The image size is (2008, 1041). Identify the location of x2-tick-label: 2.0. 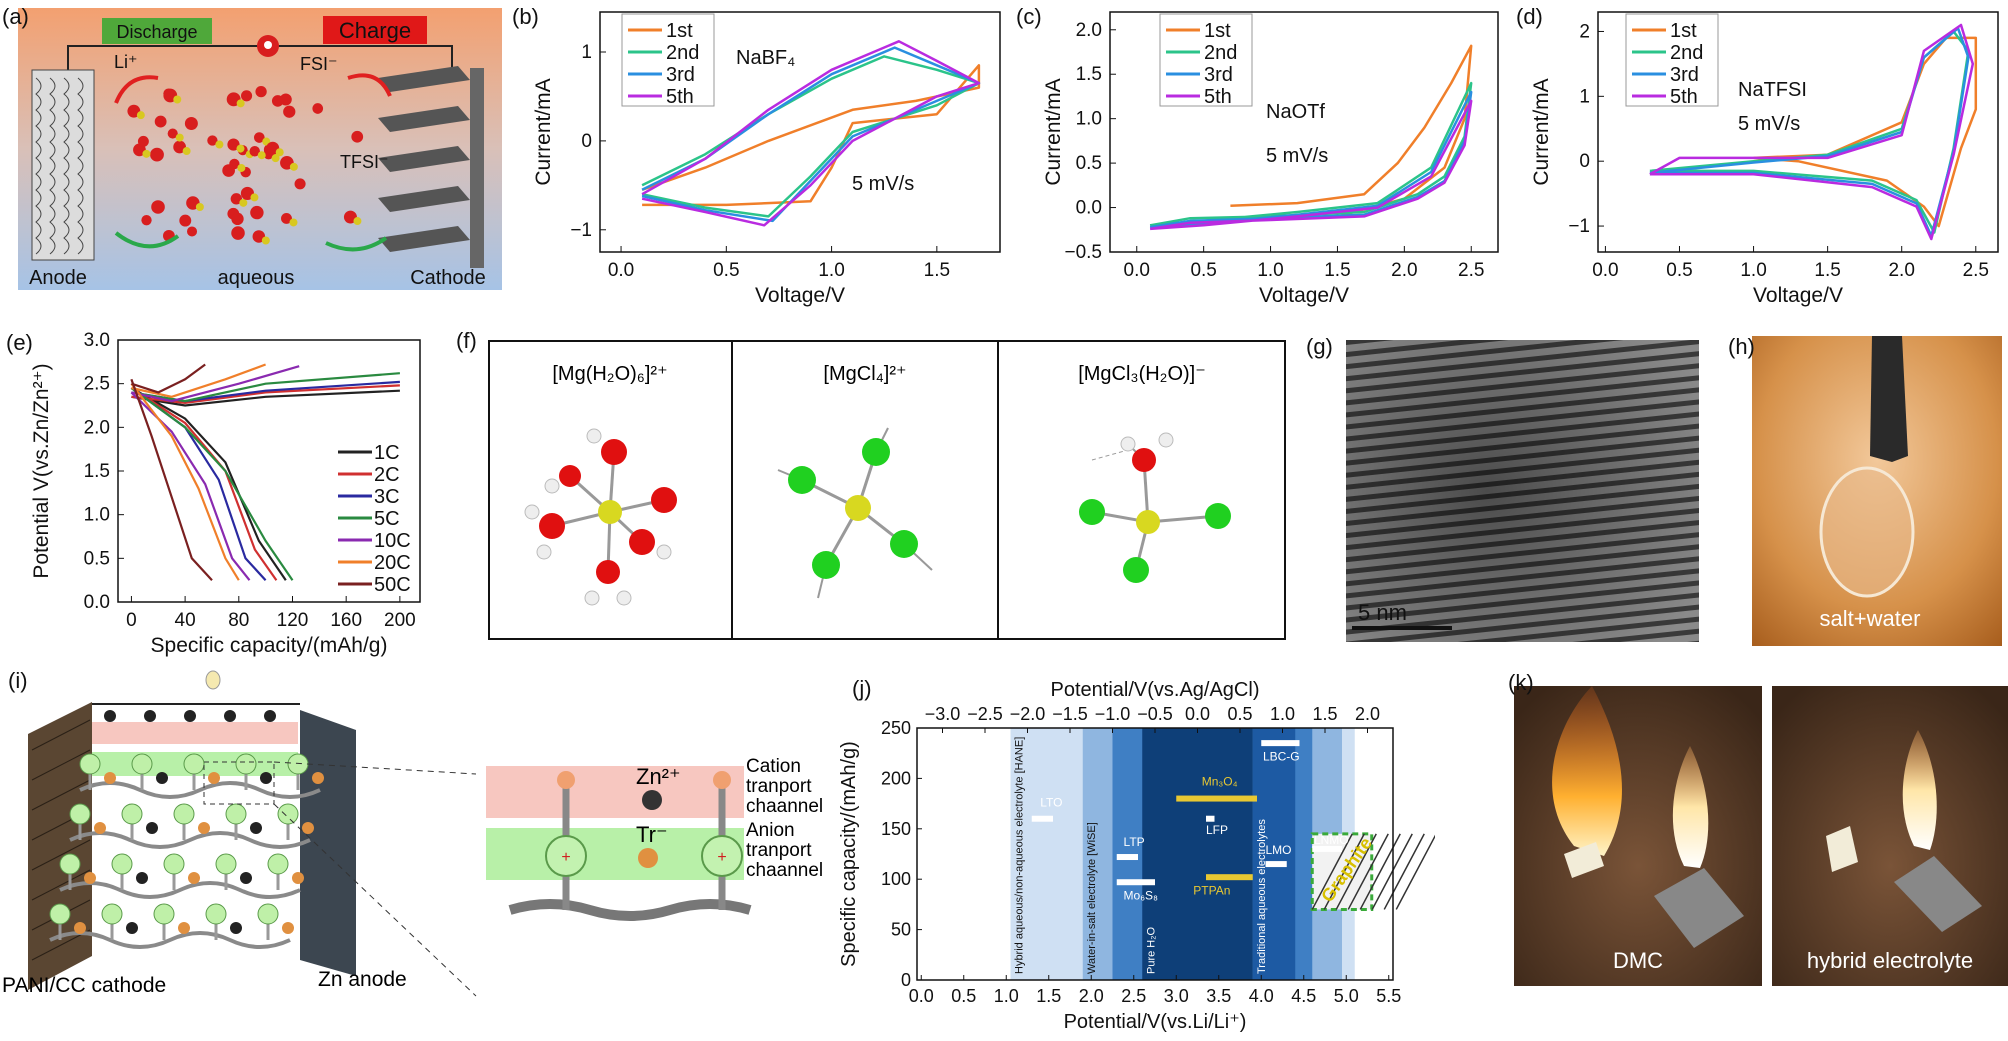
(1367, 714).